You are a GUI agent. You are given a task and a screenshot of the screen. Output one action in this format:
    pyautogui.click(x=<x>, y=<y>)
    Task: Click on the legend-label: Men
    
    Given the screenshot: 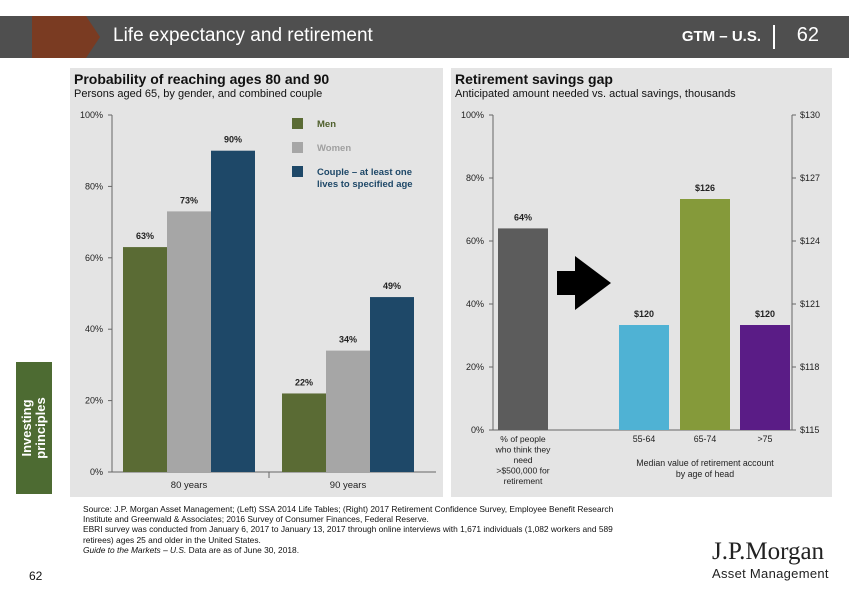 What is the action you would take?
    pyautogui.click(x=326, y=124)
    